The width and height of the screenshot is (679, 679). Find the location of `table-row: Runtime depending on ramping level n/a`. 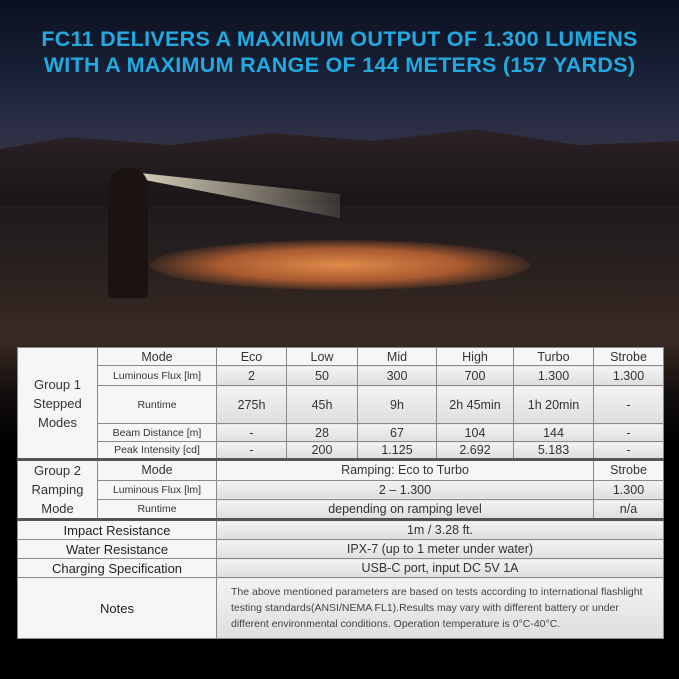

table-row: Runtime depending on ramping level n/a is located at coordinates (341, 509).